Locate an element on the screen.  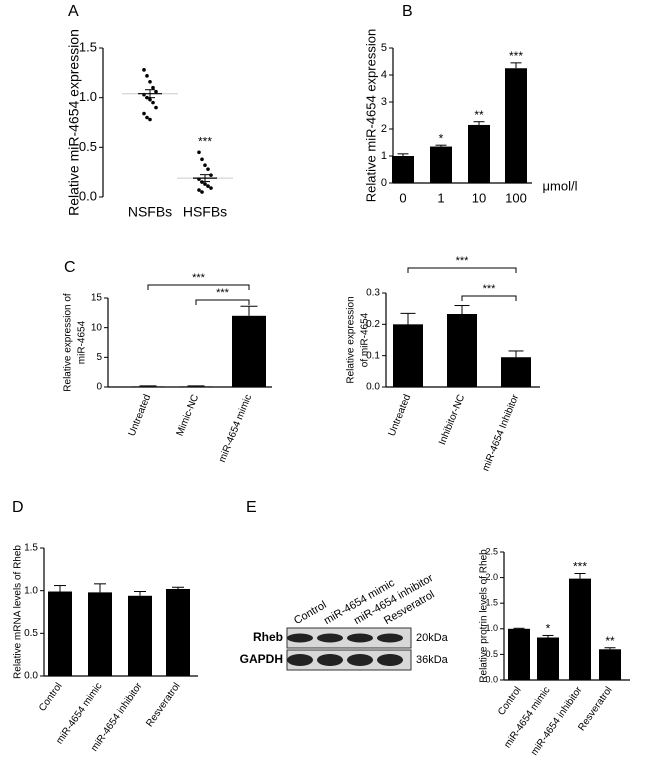
x-tick-label: Resveratrol is located at coordinates (163, 705).